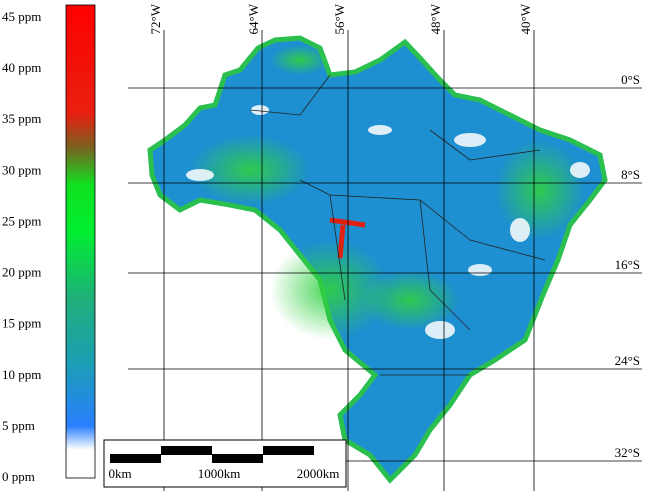 This screenshot has width=650, height=496. What do you see at coordinates (119, 473) in the screenshot?
I see `scale-label: 0km` at bounding box center [119, 473].